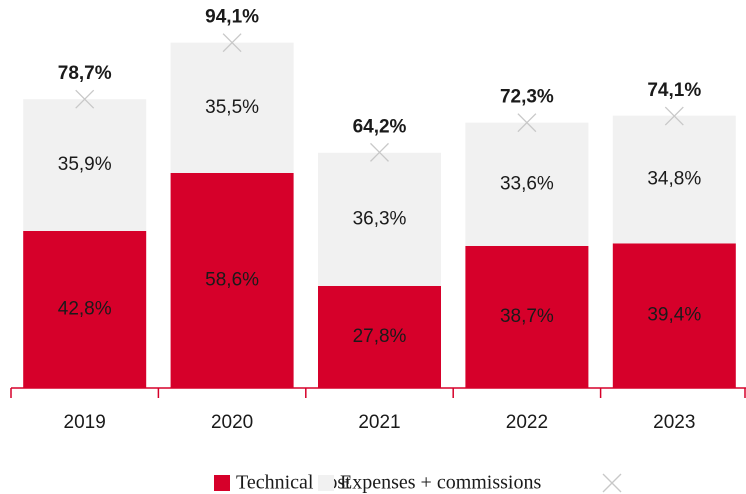 The image size is (746, 494). Describe the element at coordinates (85, 422) in the screenshot. I see `x-tick-label: 2019` at that location.